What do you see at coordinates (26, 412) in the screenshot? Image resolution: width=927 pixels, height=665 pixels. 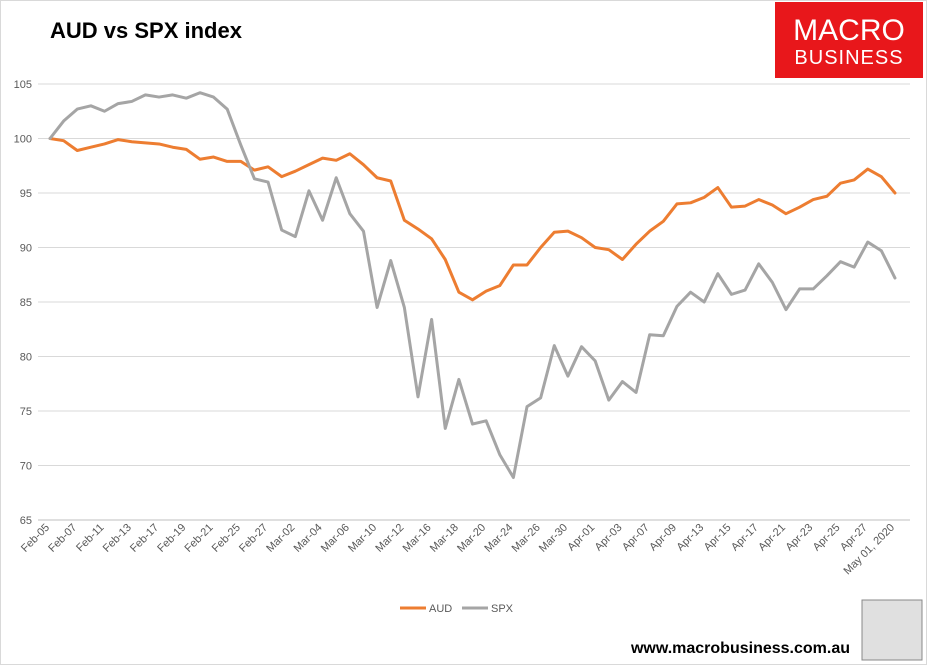 I see `y-tick-label: 75` at bounding box center [26, 412].